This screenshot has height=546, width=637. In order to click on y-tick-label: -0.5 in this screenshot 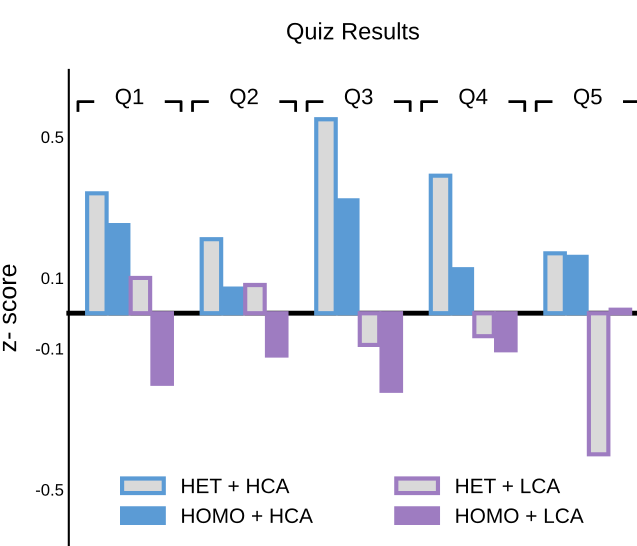, I will do `click(50, 490)`.